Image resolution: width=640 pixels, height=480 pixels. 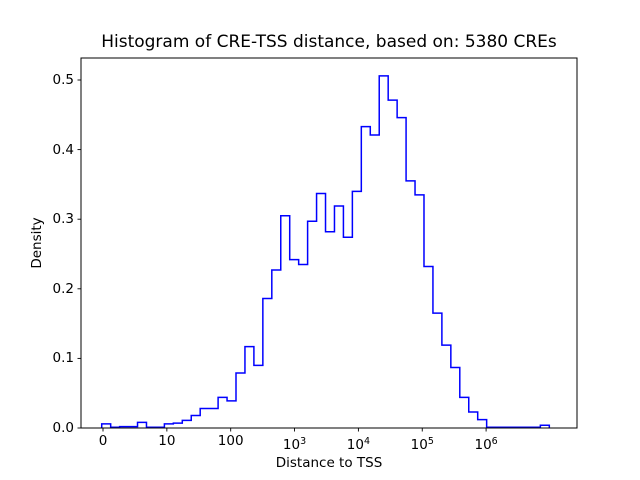 I want to click on y-tick-label: 0.0, so click(x=63, y=428).